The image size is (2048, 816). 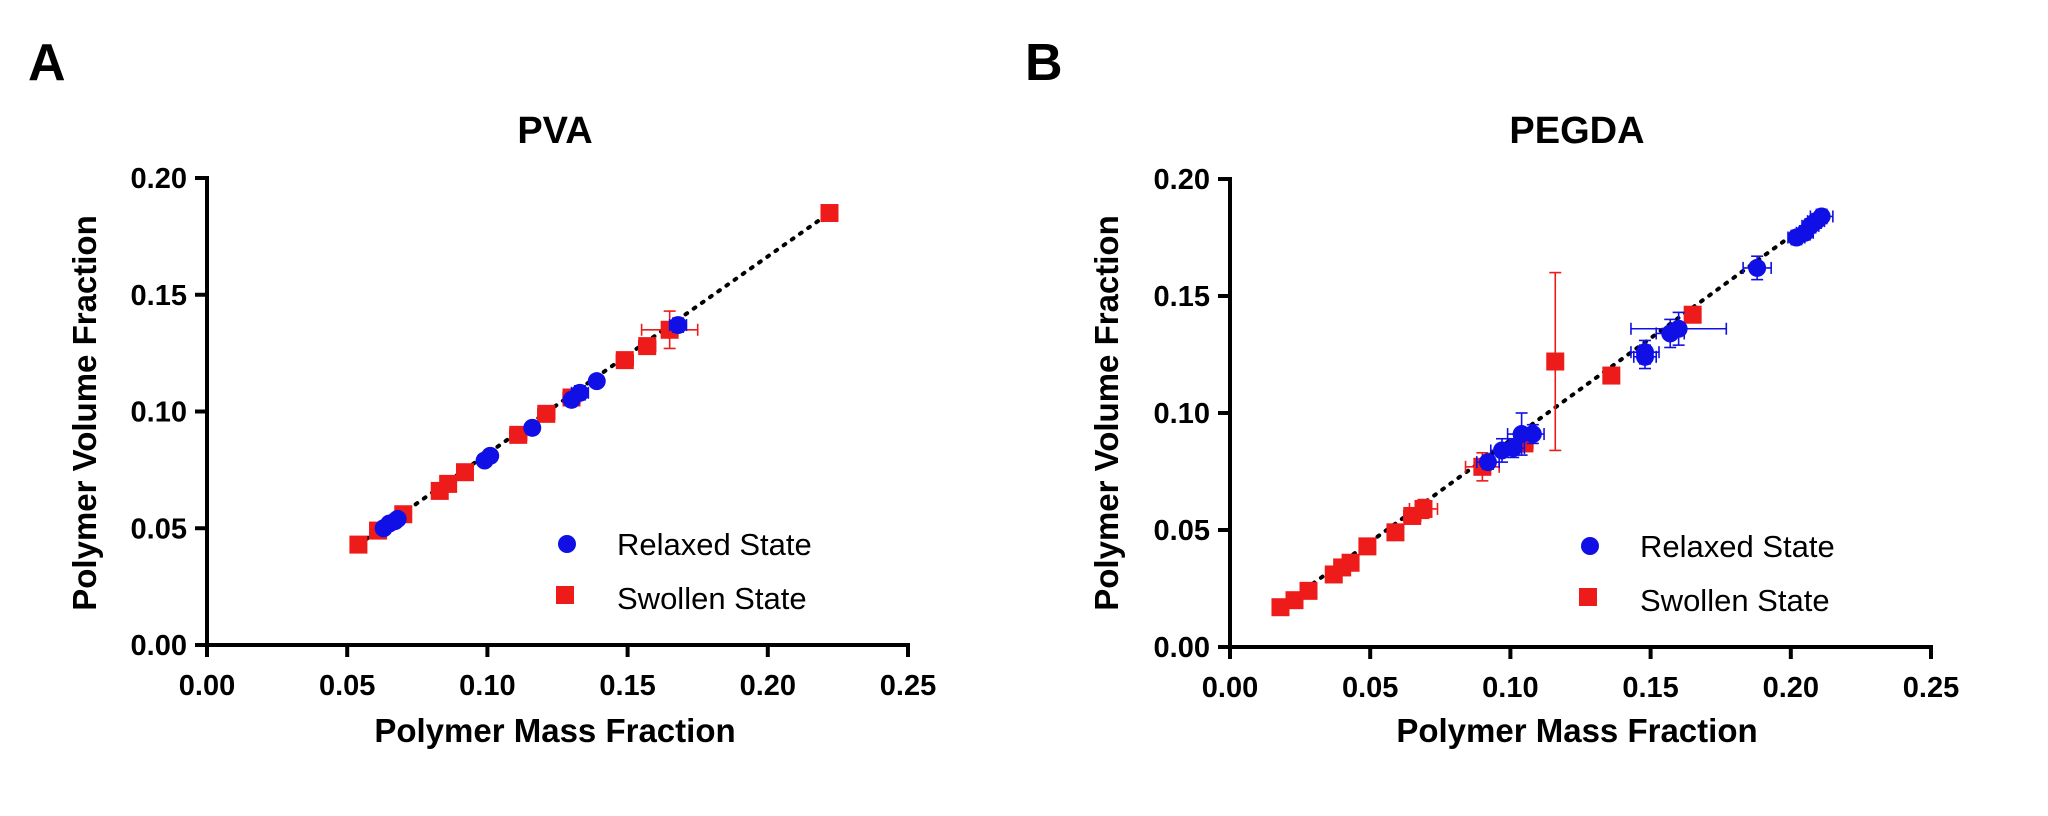 I want to click on chart-title: PVA, so click(x=554, y=131).